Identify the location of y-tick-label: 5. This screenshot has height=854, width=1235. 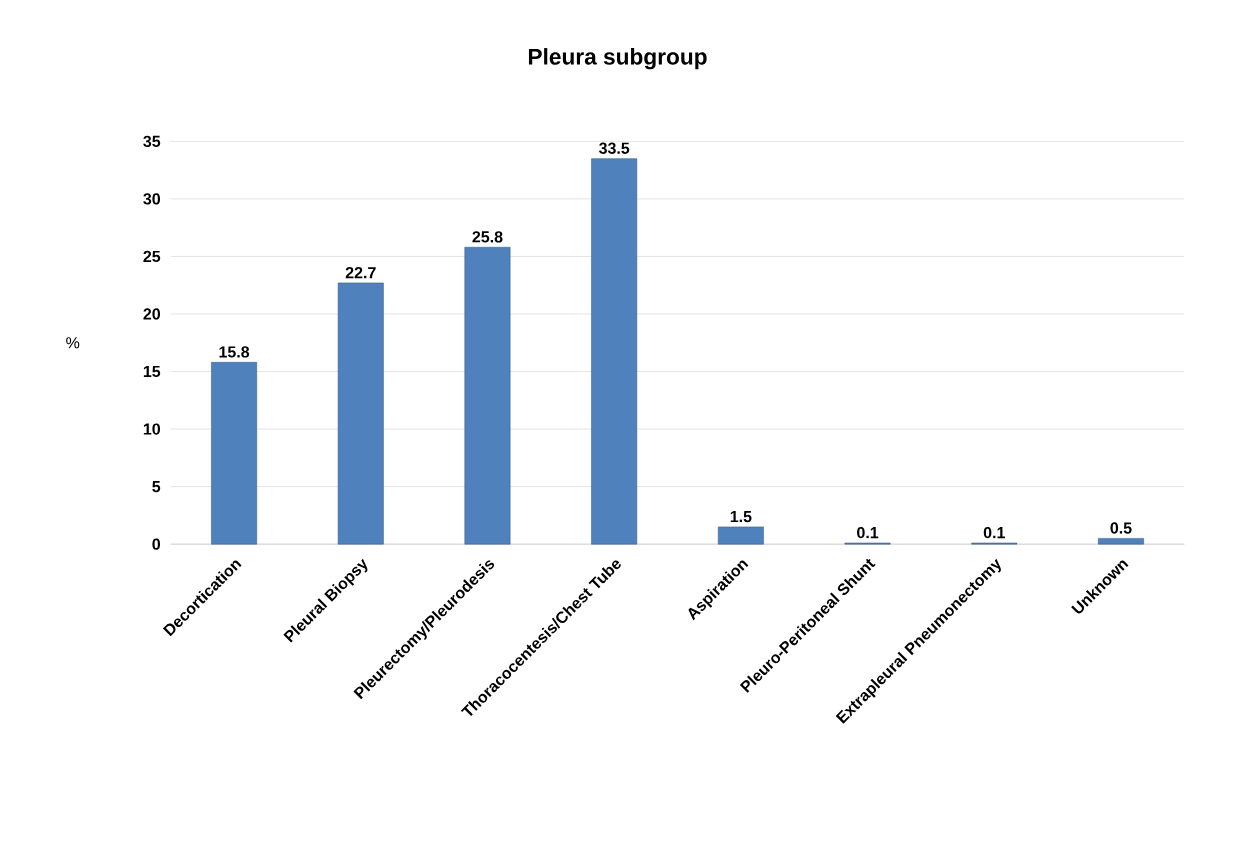
(156, 487).